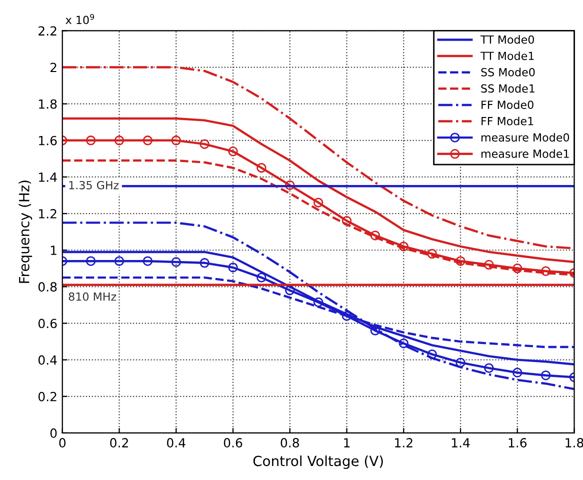  Describe the element at coordinates (53, 250) in the screenshot. I see `y-tick-label: 1` at that location.